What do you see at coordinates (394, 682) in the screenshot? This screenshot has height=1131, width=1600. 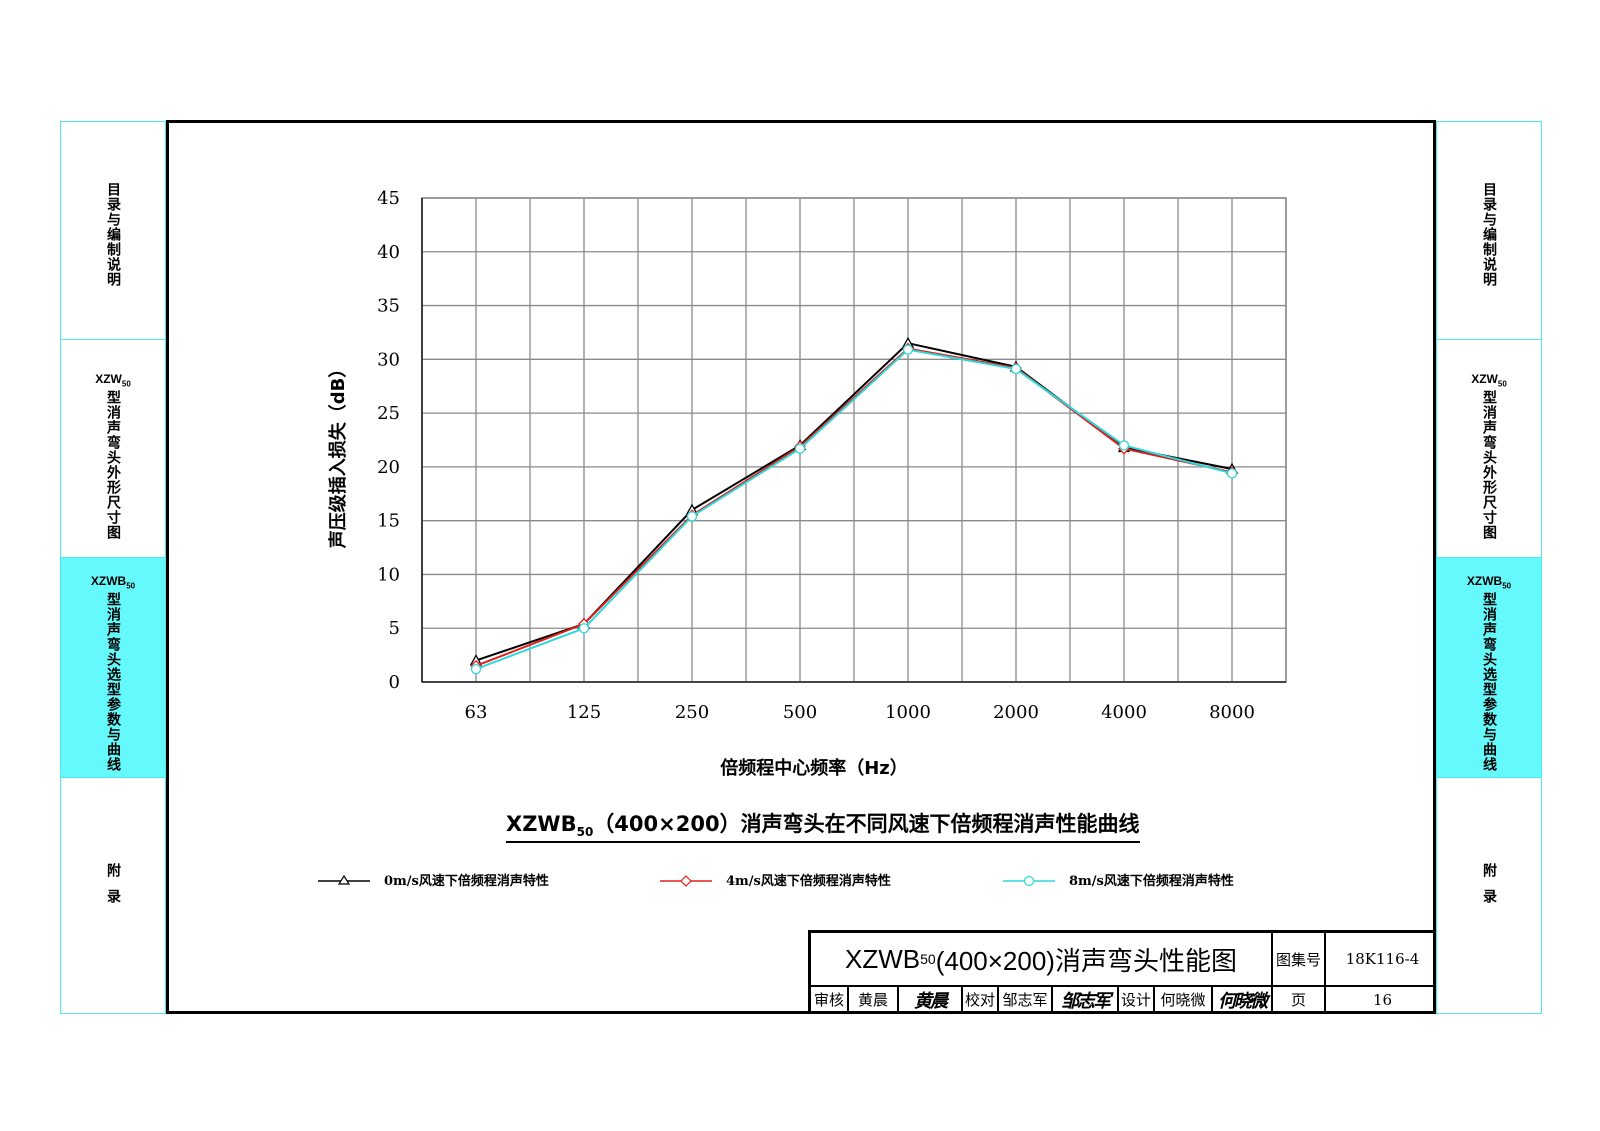 I see `y-tick-label: 0` at bounding box center [394, 682].